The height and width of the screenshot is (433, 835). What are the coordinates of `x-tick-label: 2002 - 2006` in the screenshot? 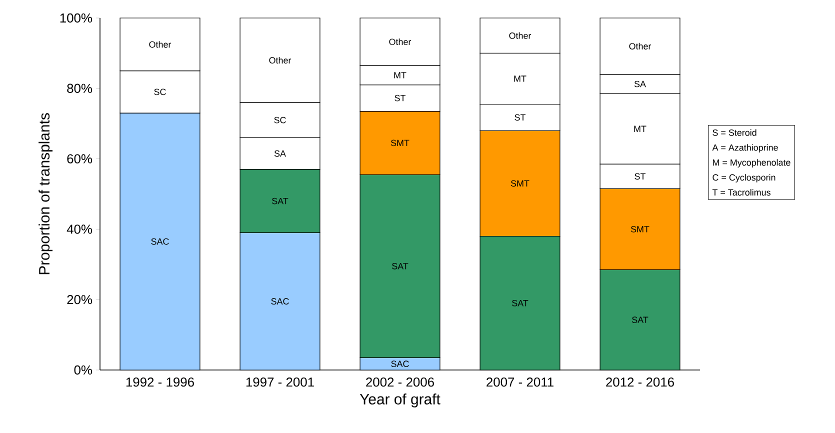 It's located at (400, 382).